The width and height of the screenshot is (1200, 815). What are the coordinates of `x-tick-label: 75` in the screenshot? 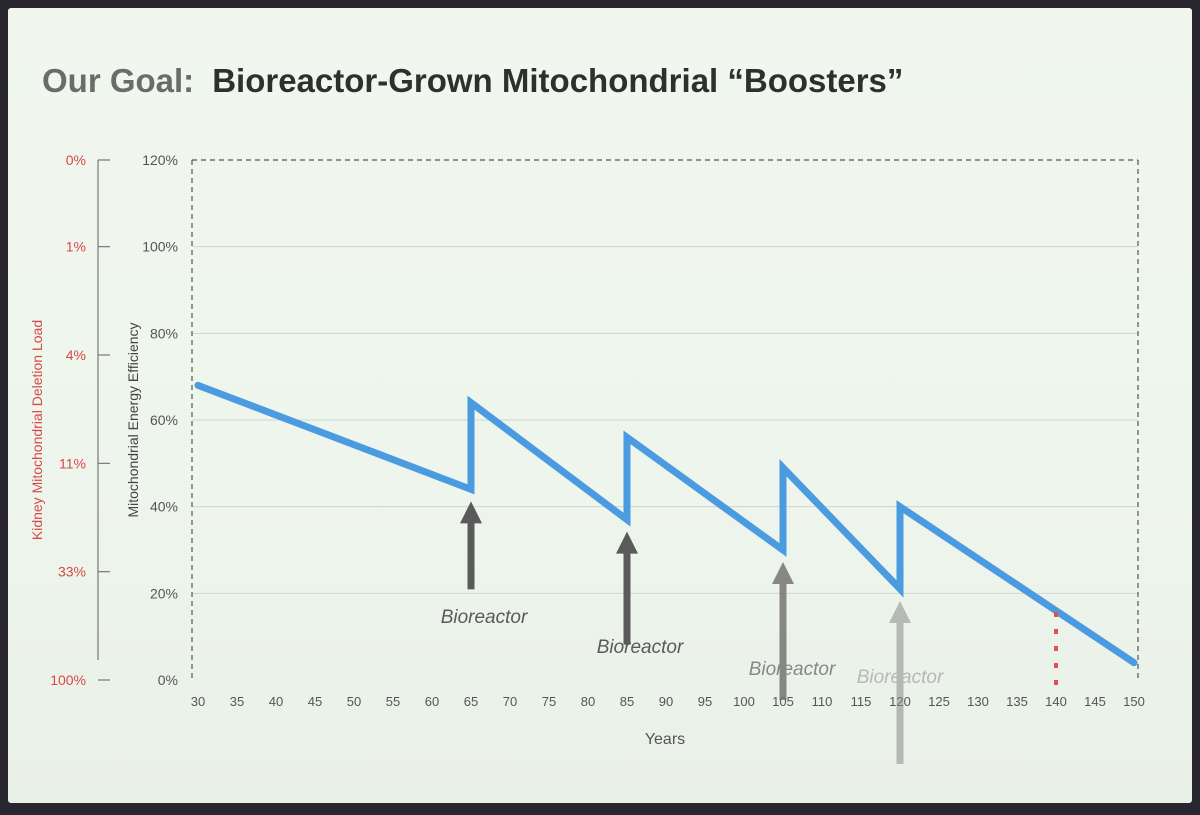 It's located at (549, 701).